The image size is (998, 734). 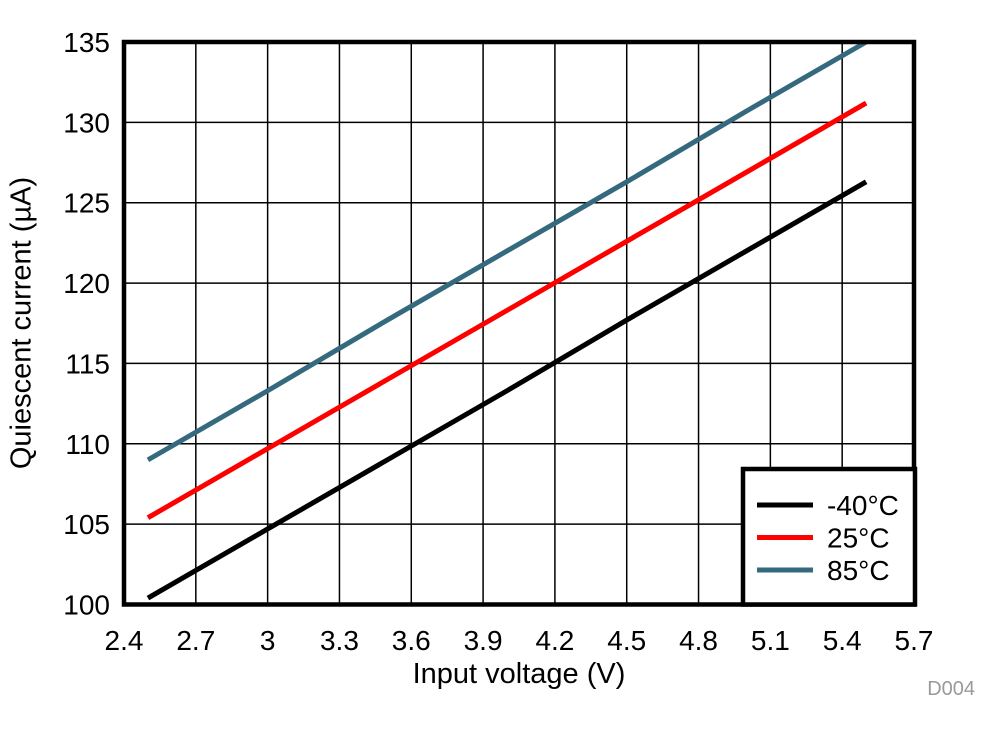 I want to click on y-tick-label: 130, so click(x=86, y=122).